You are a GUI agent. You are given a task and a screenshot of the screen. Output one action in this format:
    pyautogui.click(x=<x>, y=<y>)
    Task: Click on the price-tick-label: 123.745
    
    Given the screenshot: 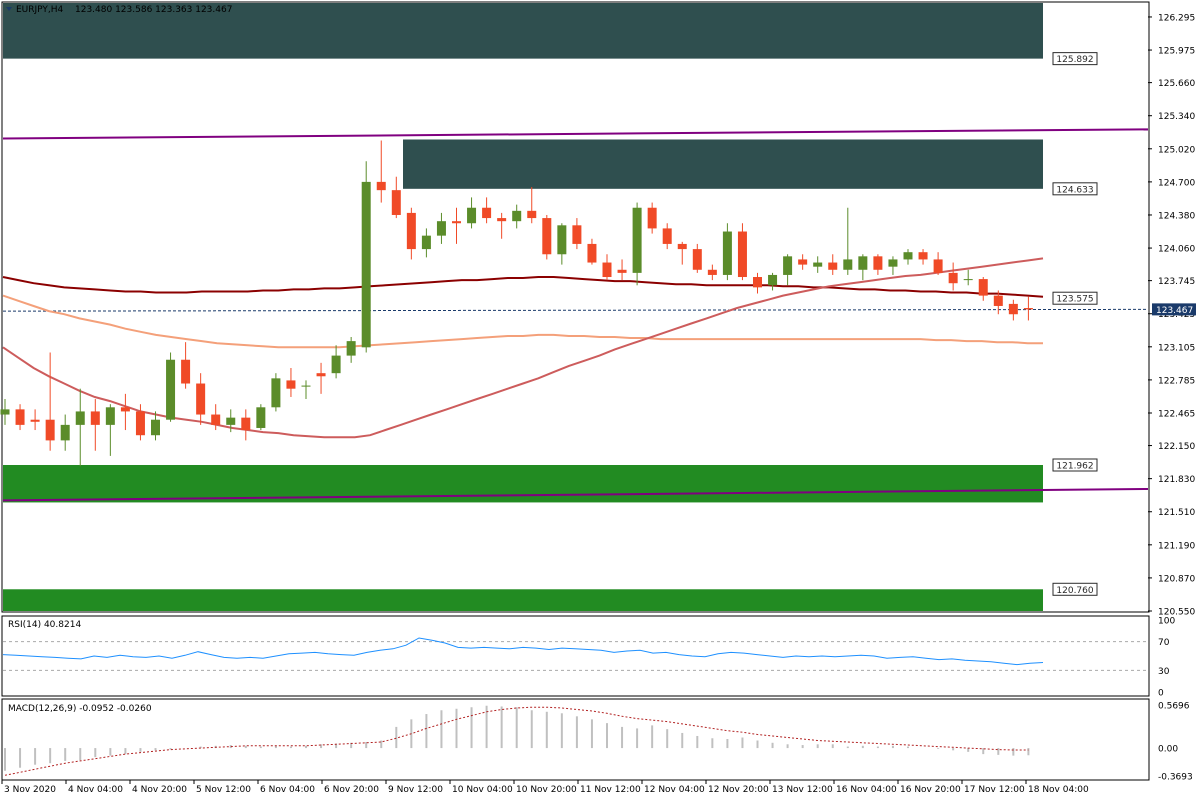 What is the action you would take?
    pyautogui.click(x=1176, y=282)
    